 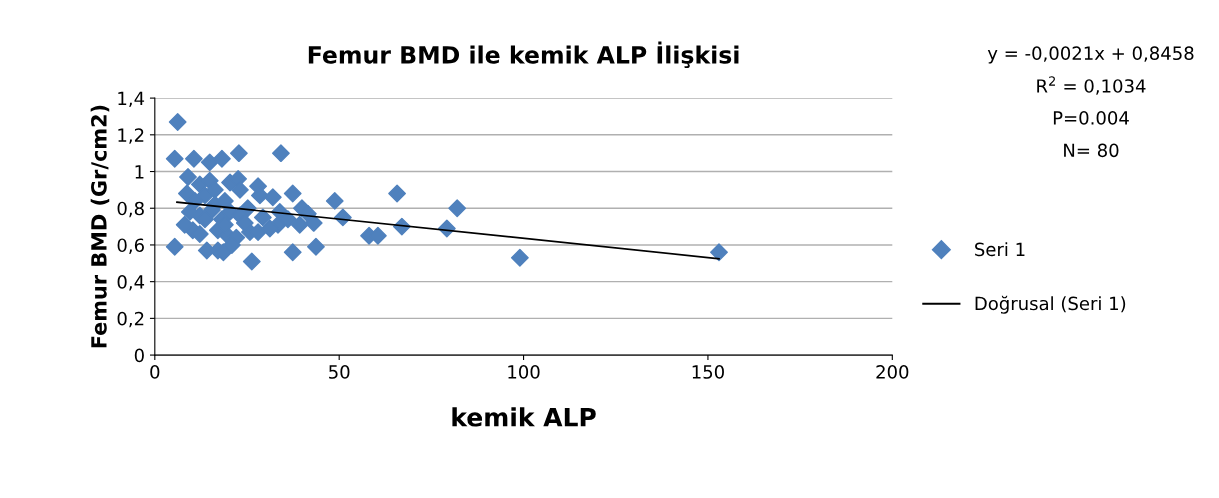 What do you see at coordinates (100, 226) in the screenshot?
I see `y-axis-title: Femur BMD (Gr/cm2)` at bounding box center [100, 226].